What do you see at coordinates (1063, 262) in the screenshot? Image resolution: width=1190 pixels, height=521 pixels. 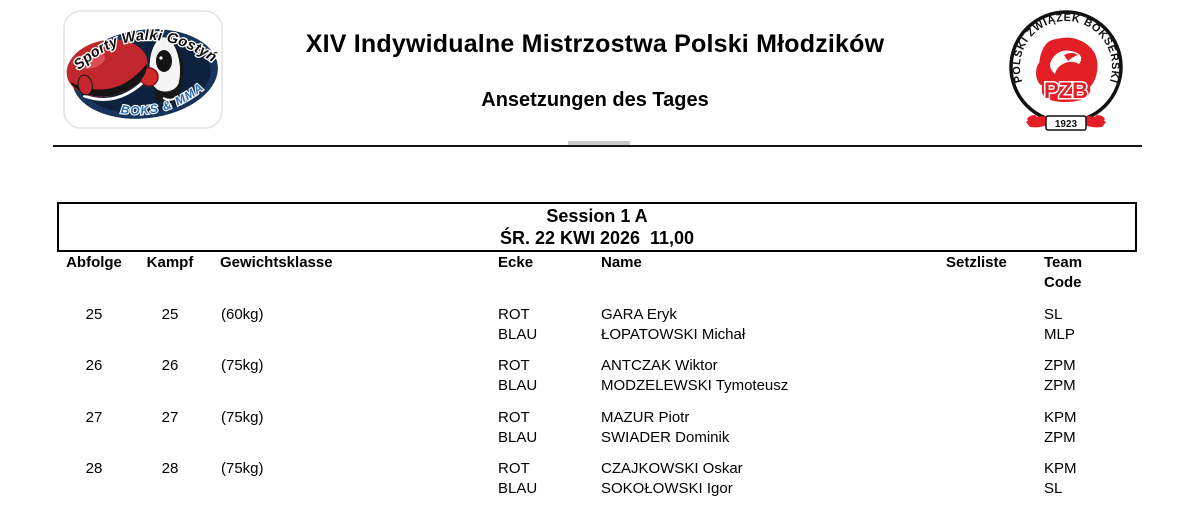 I see `column-header-team: Team` at bounding box center [1063, 262].